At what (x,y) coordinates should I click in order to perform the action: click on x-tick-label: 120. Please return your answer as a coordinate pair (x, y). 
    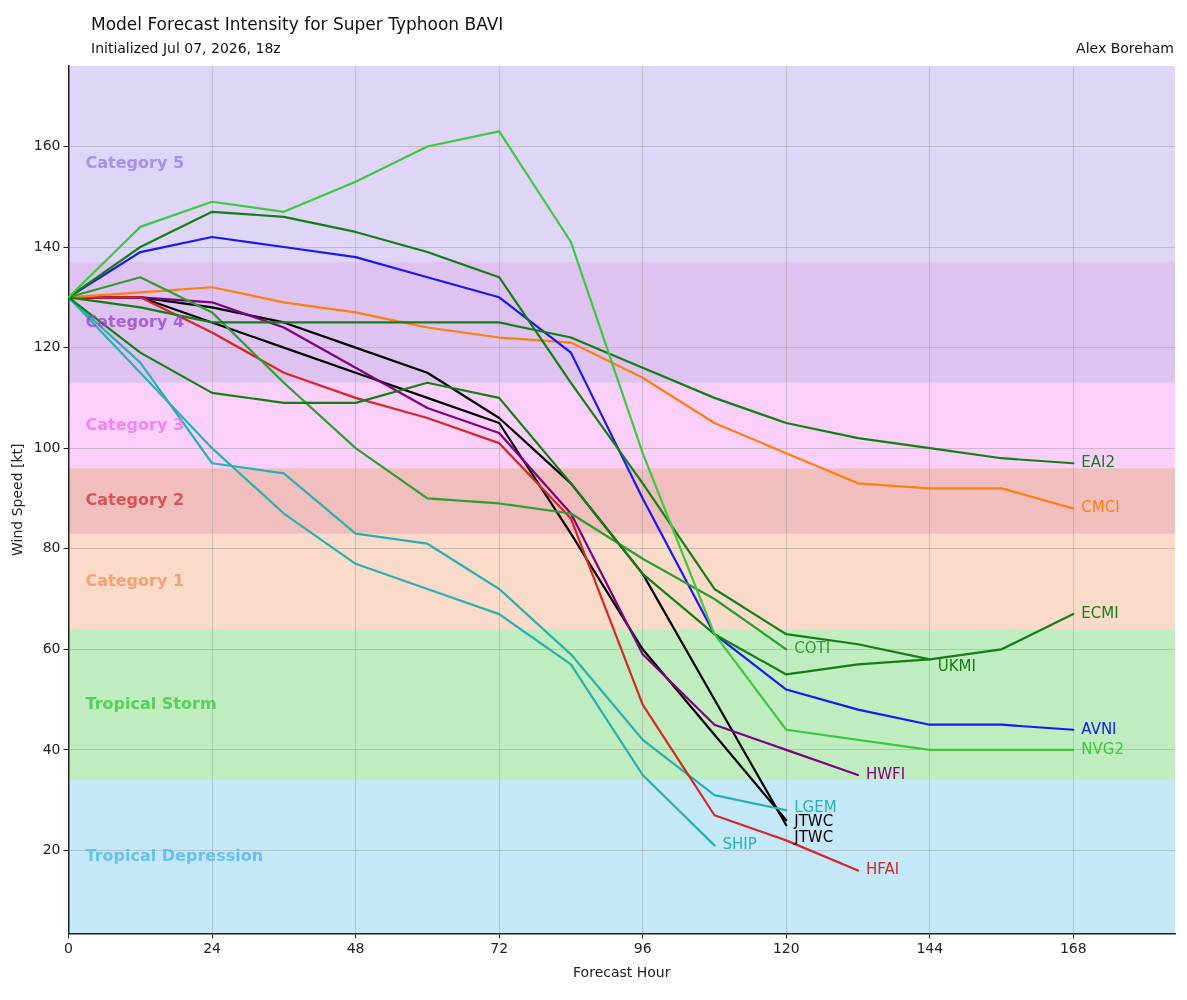
    Looking at the image, I should click on (786, 948).